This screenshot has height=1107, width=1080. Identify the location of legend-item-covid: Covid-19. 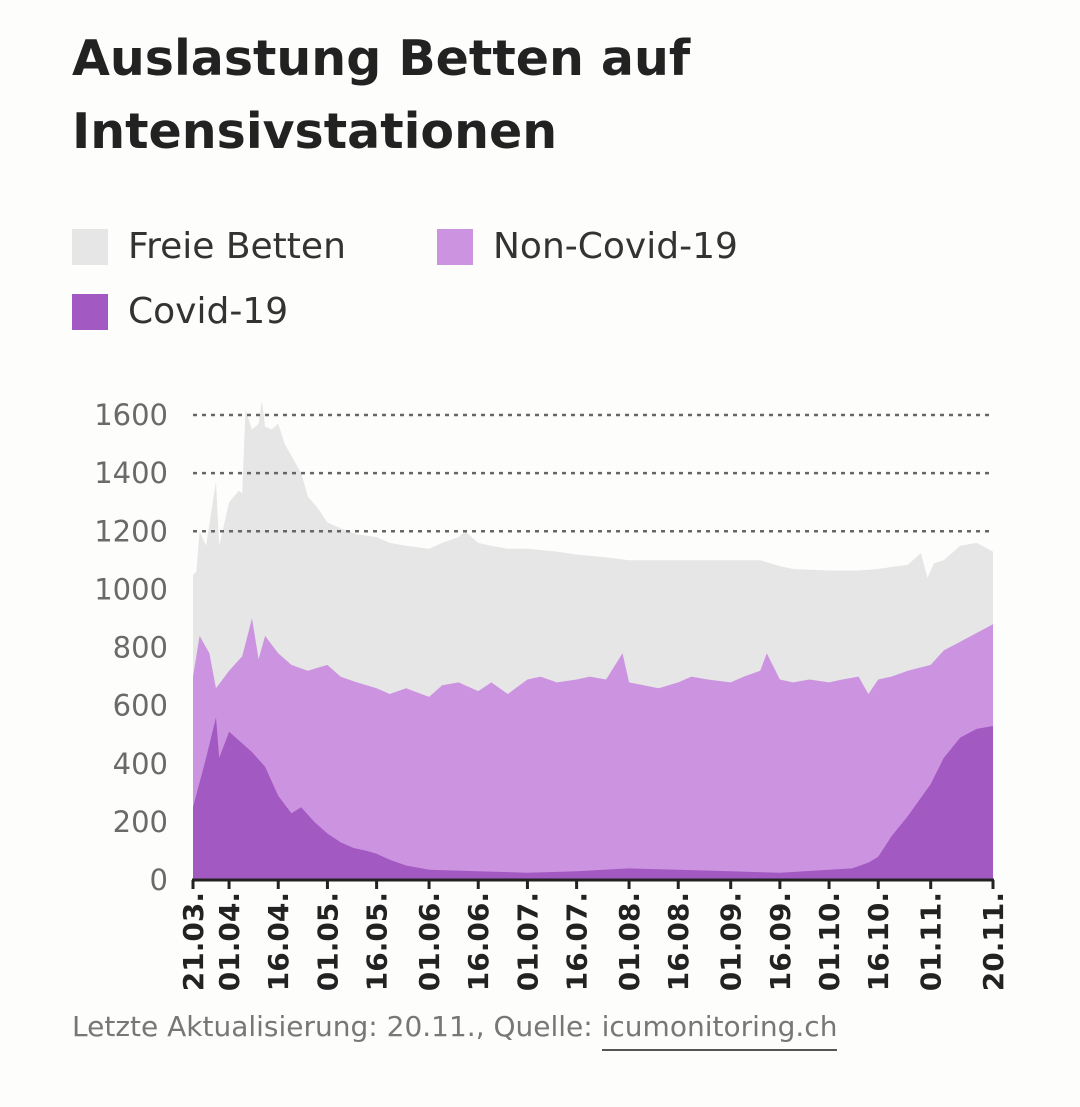
(180, 311).